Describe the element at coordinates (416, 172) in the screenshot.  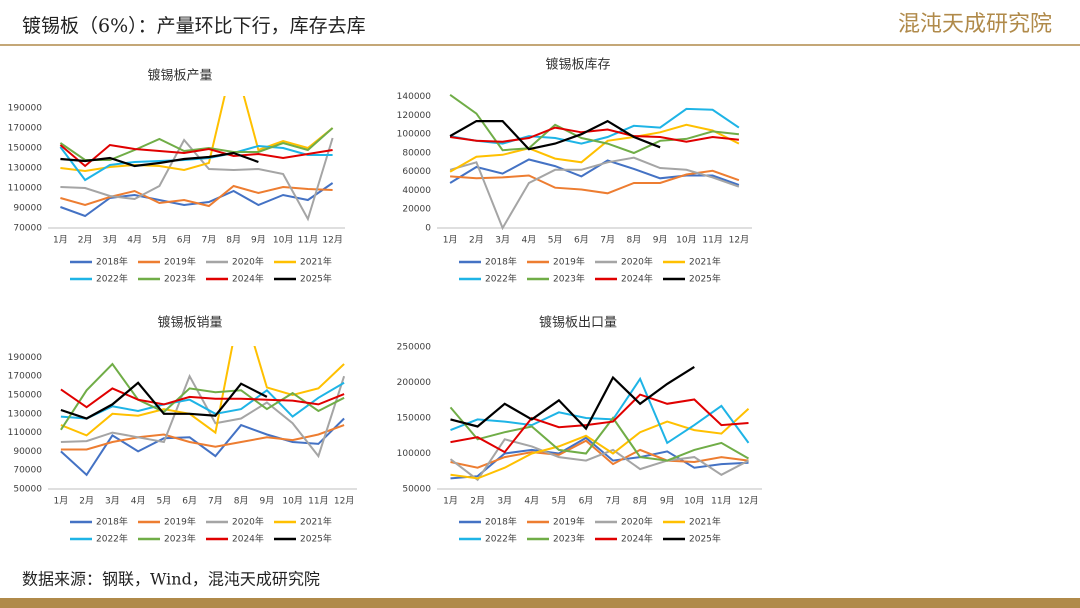
I see `y-tick-label: 60000` at that location.